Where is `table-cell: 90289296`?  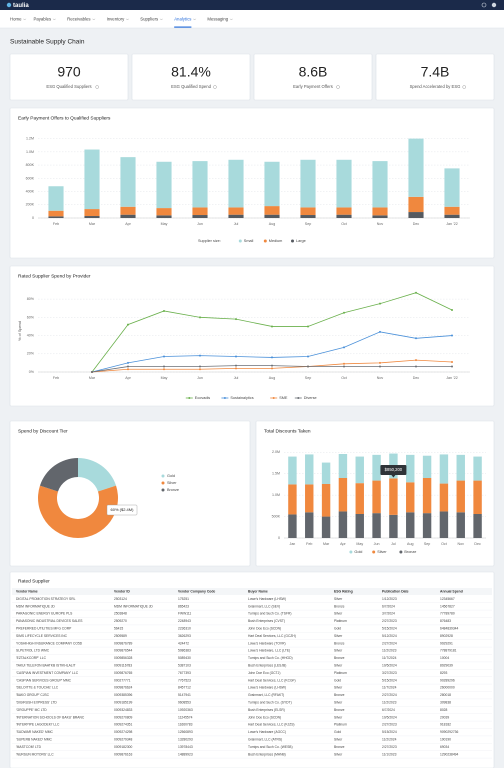
table-cell: 90289296 is located at coordinates (447, 680).